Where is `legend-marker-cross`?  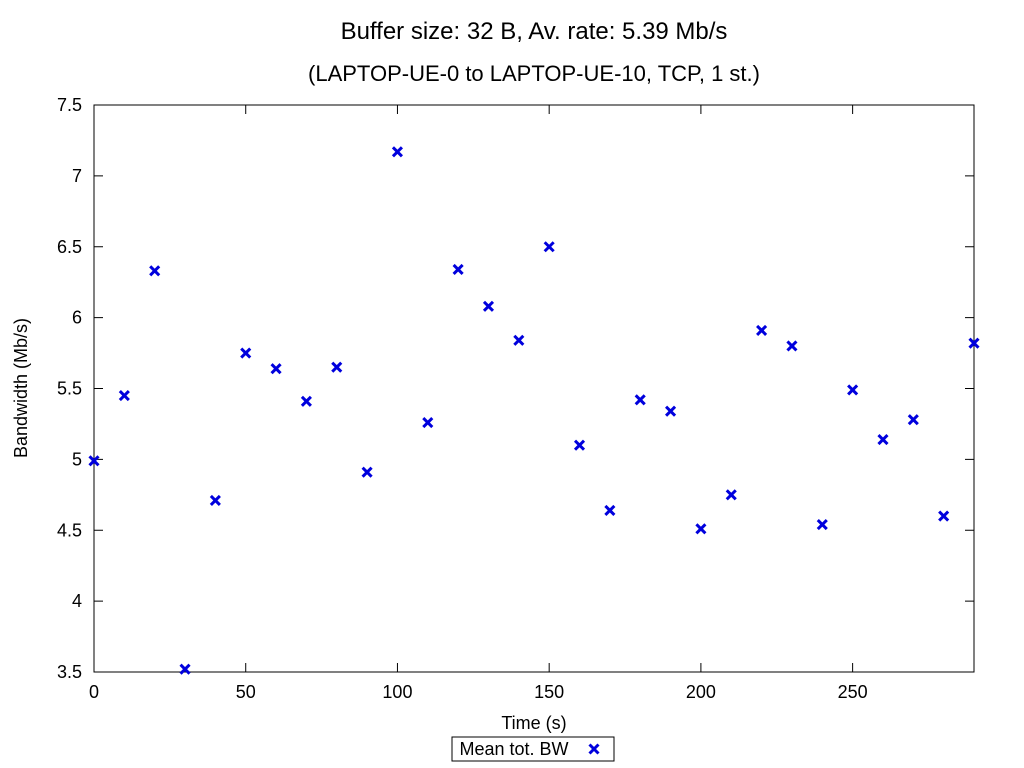
legend-marker-cross is located at coordinates (594, 749).